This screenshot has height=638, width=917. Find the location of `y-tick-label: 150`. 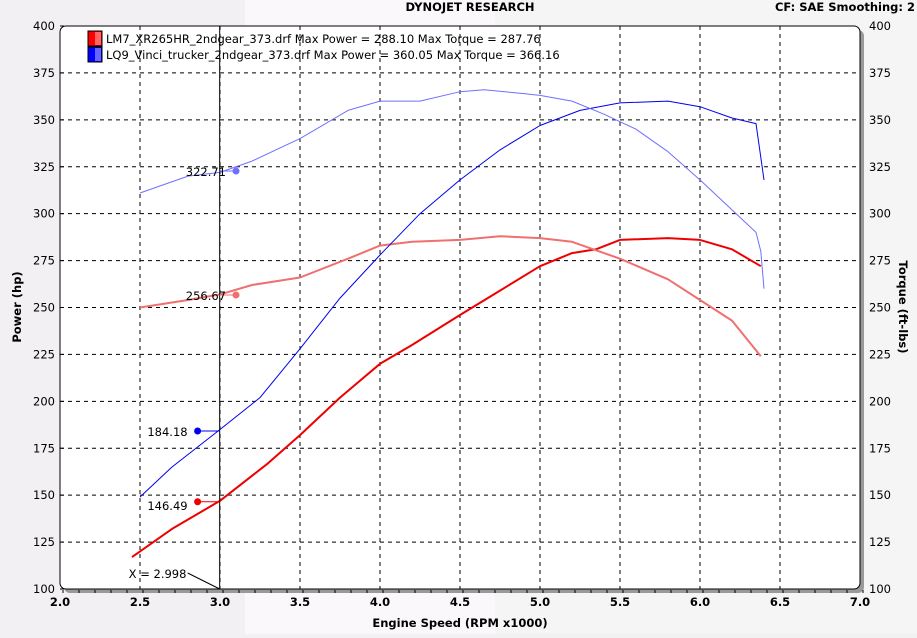

y-tick-label: 150 is located at coordinates (44, 495).